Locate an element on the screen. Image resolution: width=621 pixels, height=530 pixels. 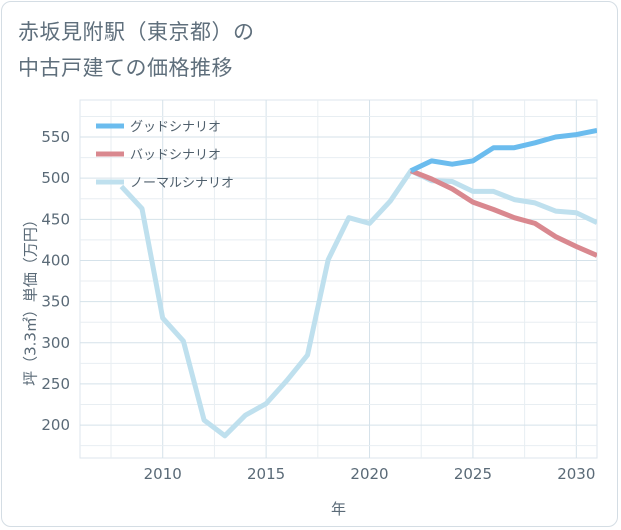
legend-label: グッドシナリオ is located at coordinates (175, 127).